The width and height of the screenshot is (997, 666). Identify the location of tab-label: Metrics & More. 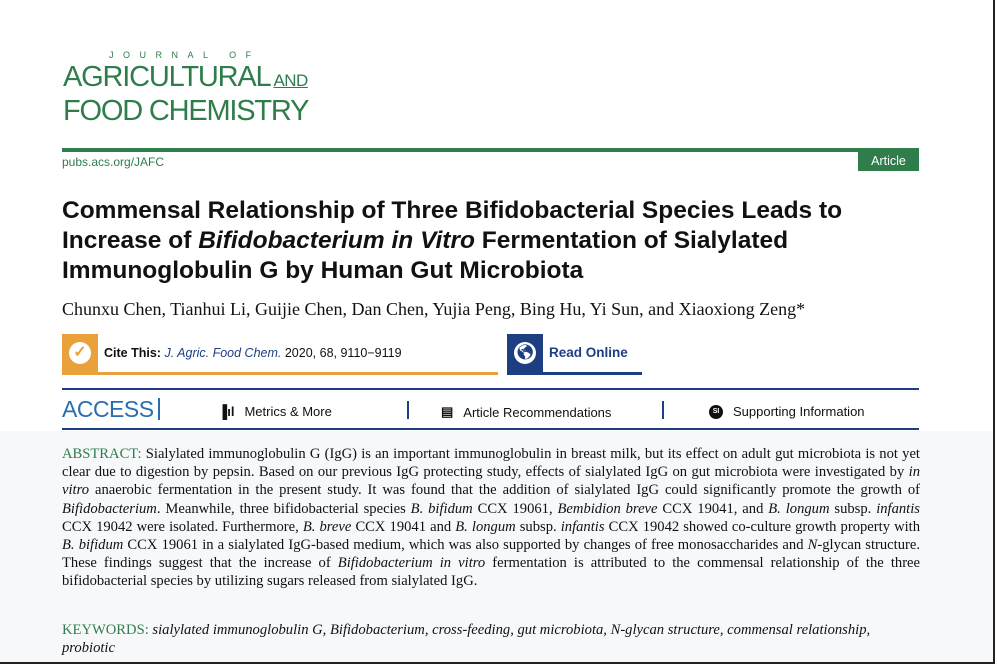
(288, 411).